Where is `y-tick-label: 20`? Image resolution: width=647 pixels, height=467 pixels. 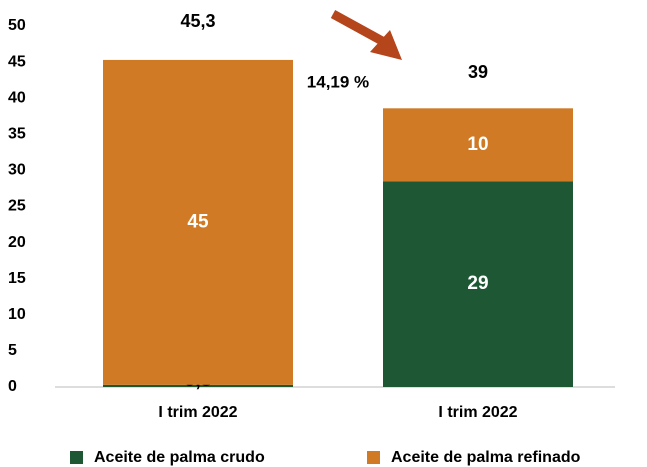 y-tick-label: 20 is located at coordinates (17, 242).